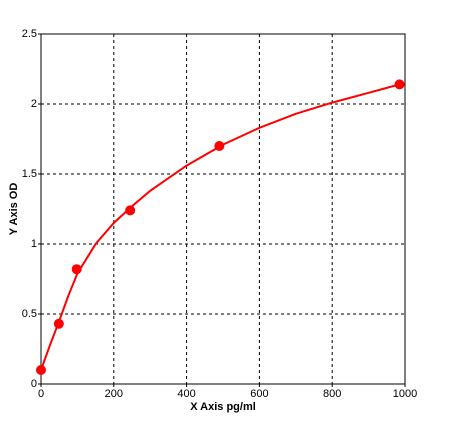 The width and height of the screenshot is (464, 447). I want to click on x-tick-label: 1000, so click(405, 394).